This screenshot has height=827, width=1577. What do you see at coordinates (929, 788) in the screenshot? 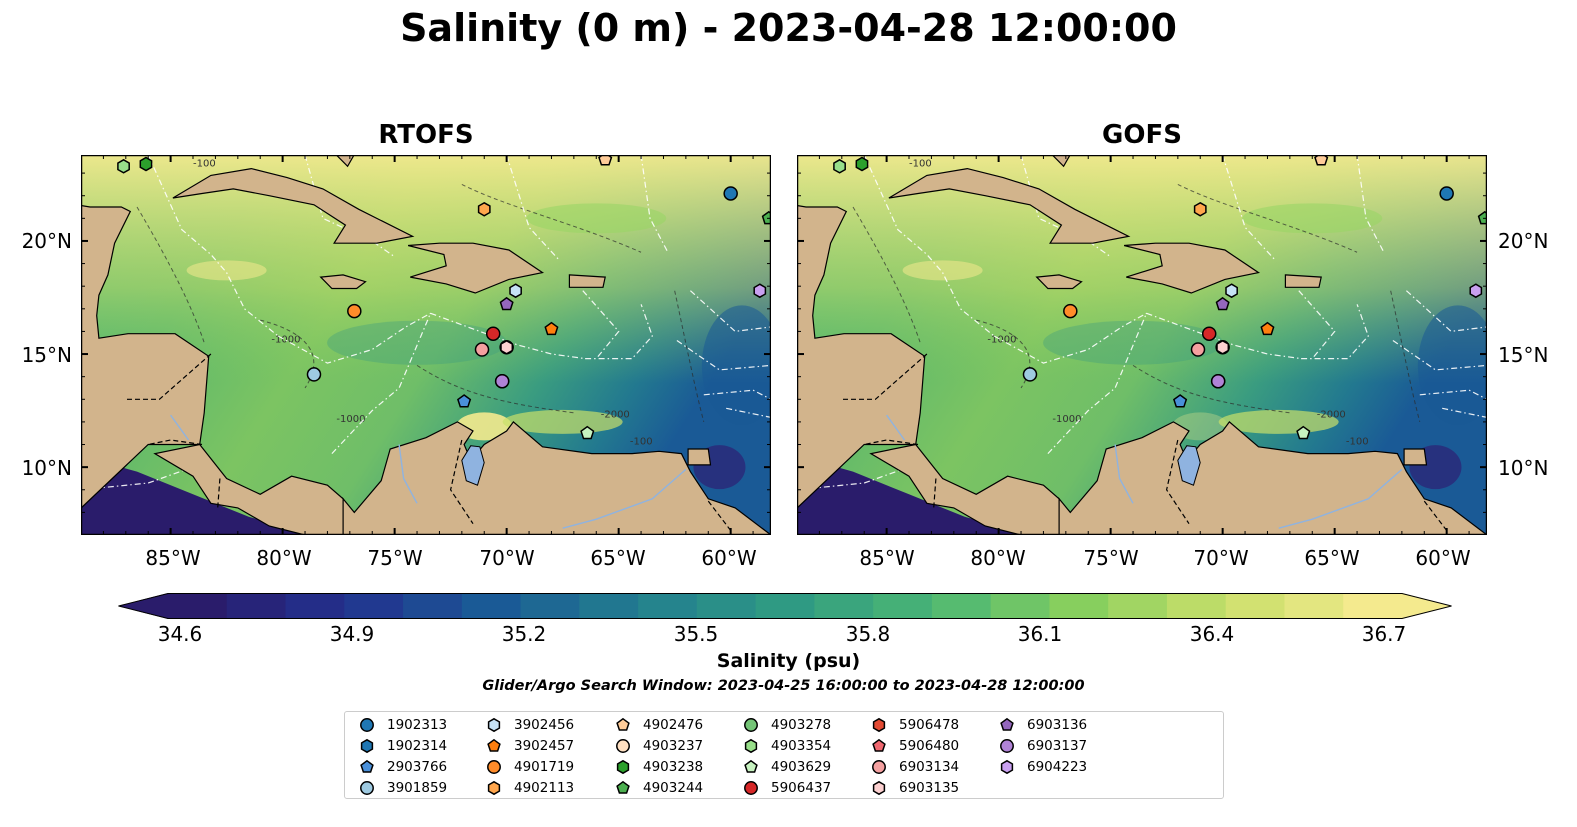
I see `legend-label: 6903135` at bounding box center [929, 788].